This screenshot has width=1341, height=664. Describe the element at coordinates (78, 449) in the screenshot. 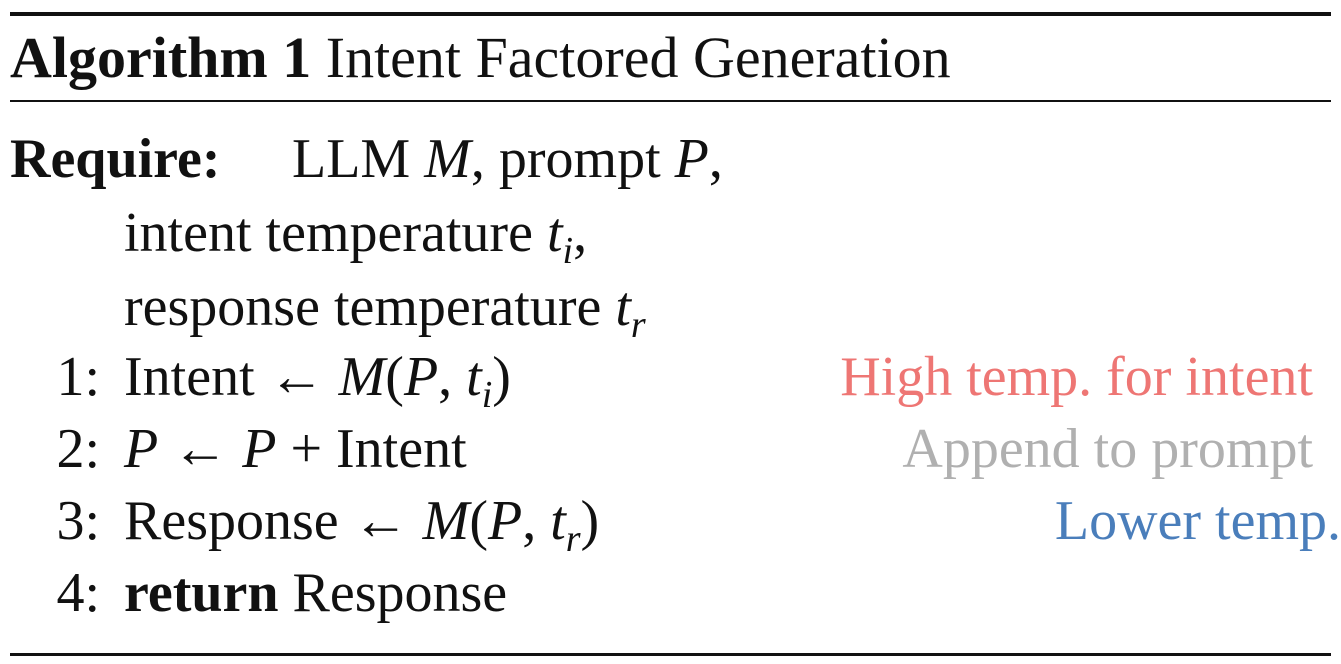

I see `step-number-2: 2:` at that location.